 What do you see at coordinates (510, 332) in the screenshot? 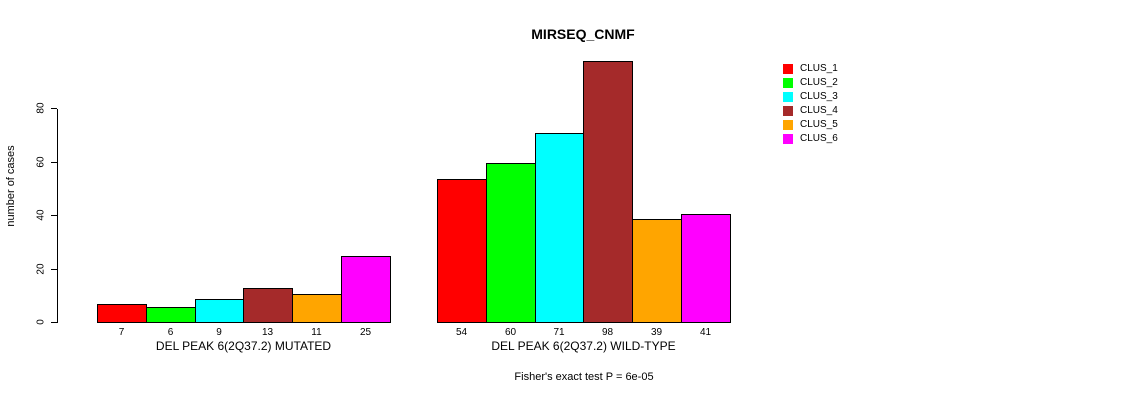
I see `bar-value-label: 60` at bounding box center [510, 332].